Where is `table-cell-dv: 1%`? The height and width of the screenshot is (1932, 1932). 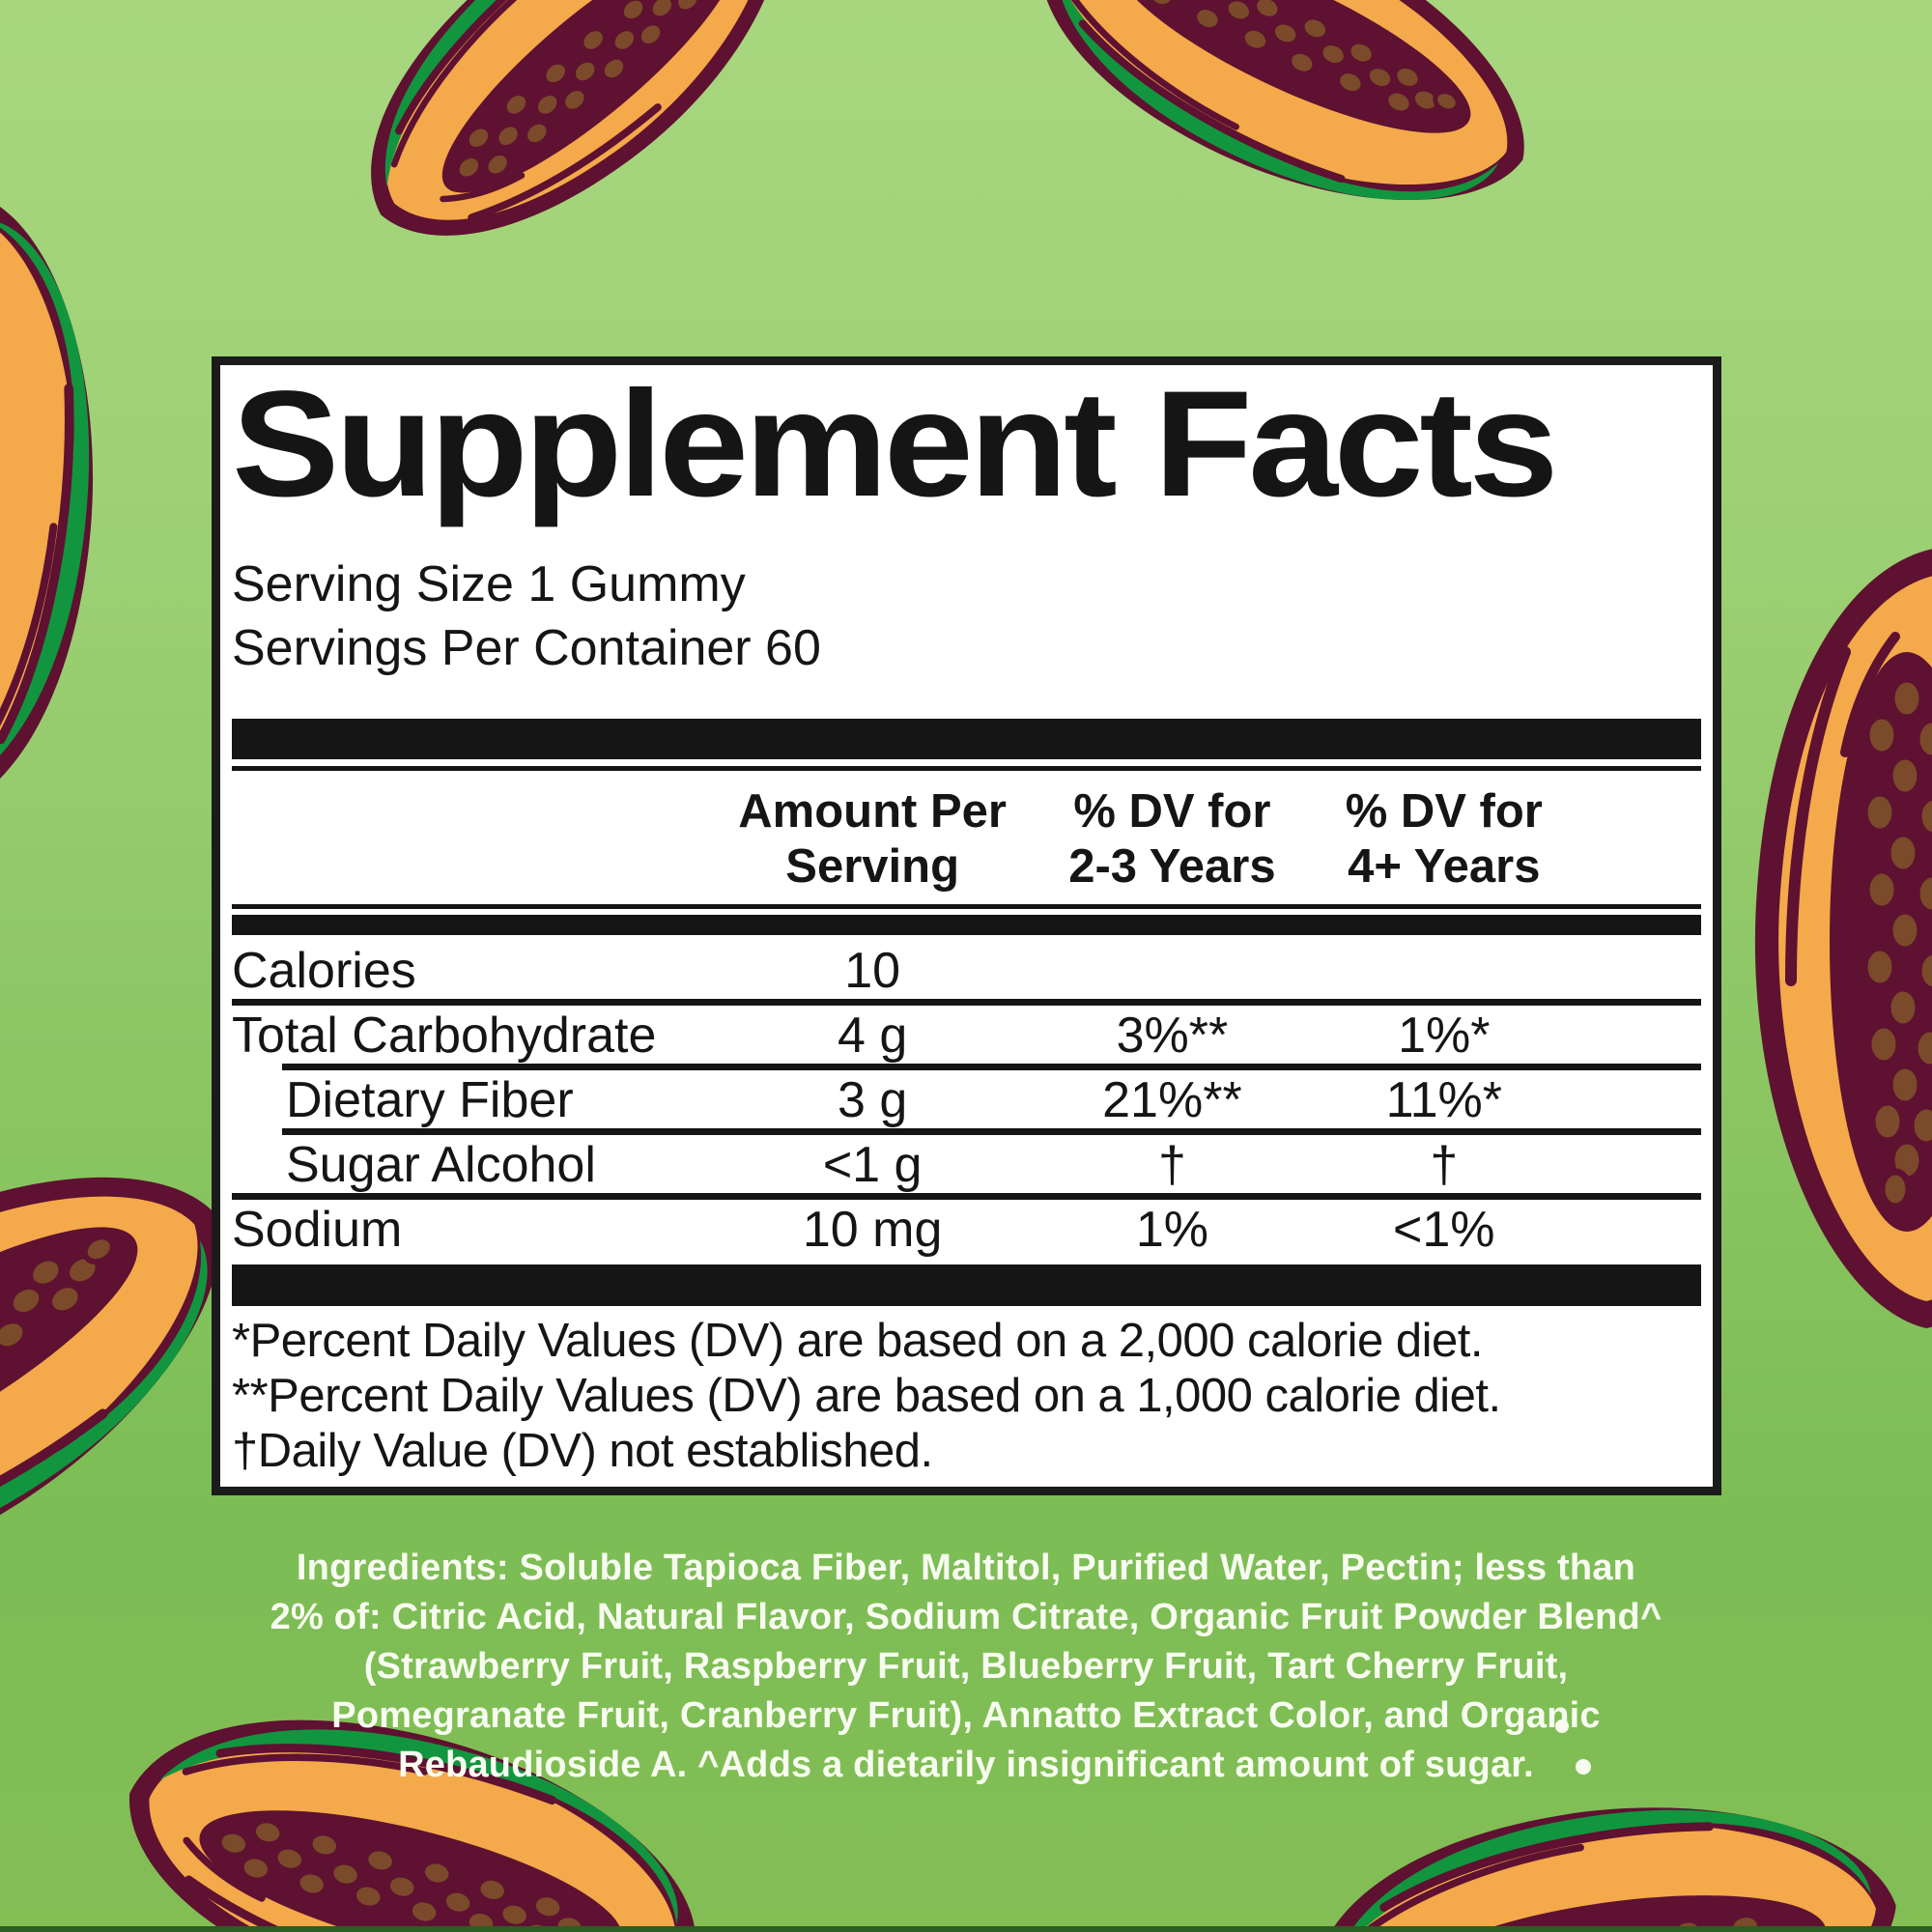 table-cell-dv: 1% is located at coordinates (1171, 1230).